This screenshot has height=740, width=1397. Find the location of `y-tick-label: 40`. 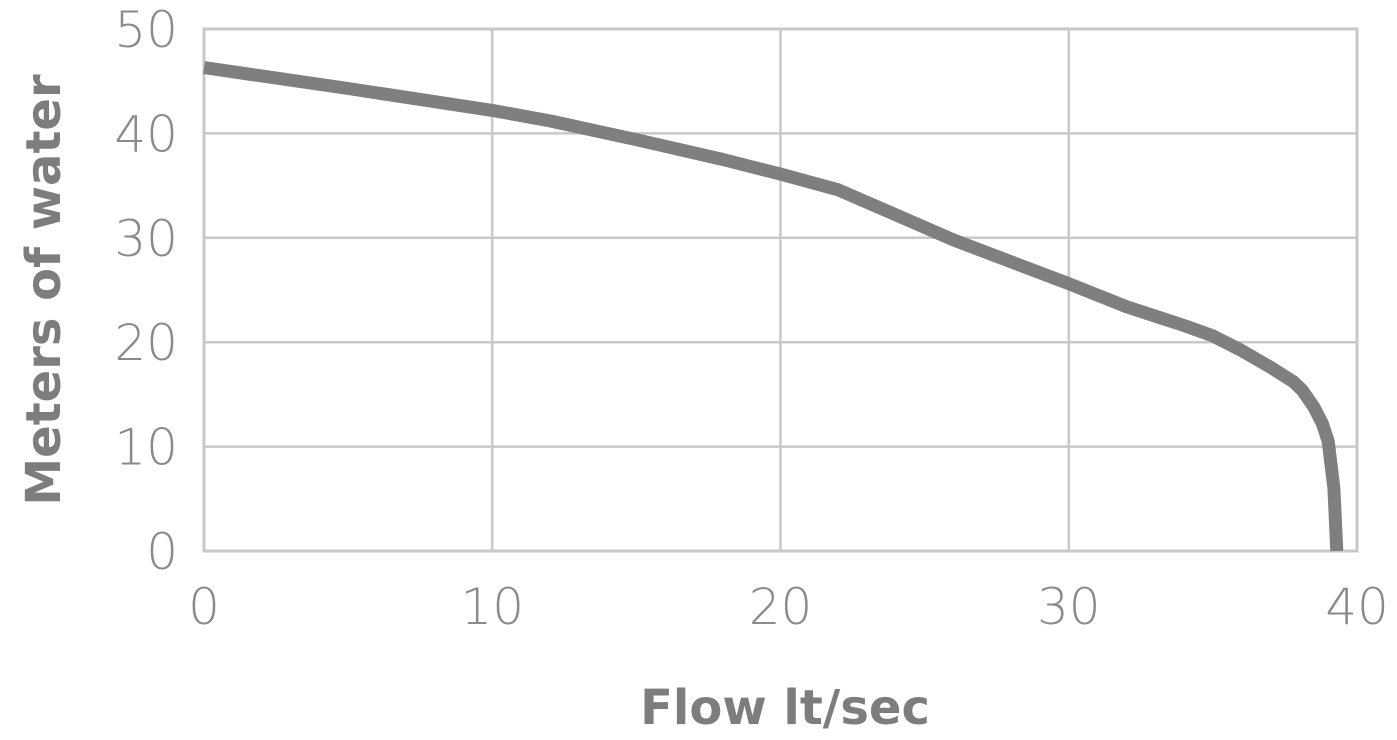

y-tick-label: 40 is located at coordinates (146, 134).